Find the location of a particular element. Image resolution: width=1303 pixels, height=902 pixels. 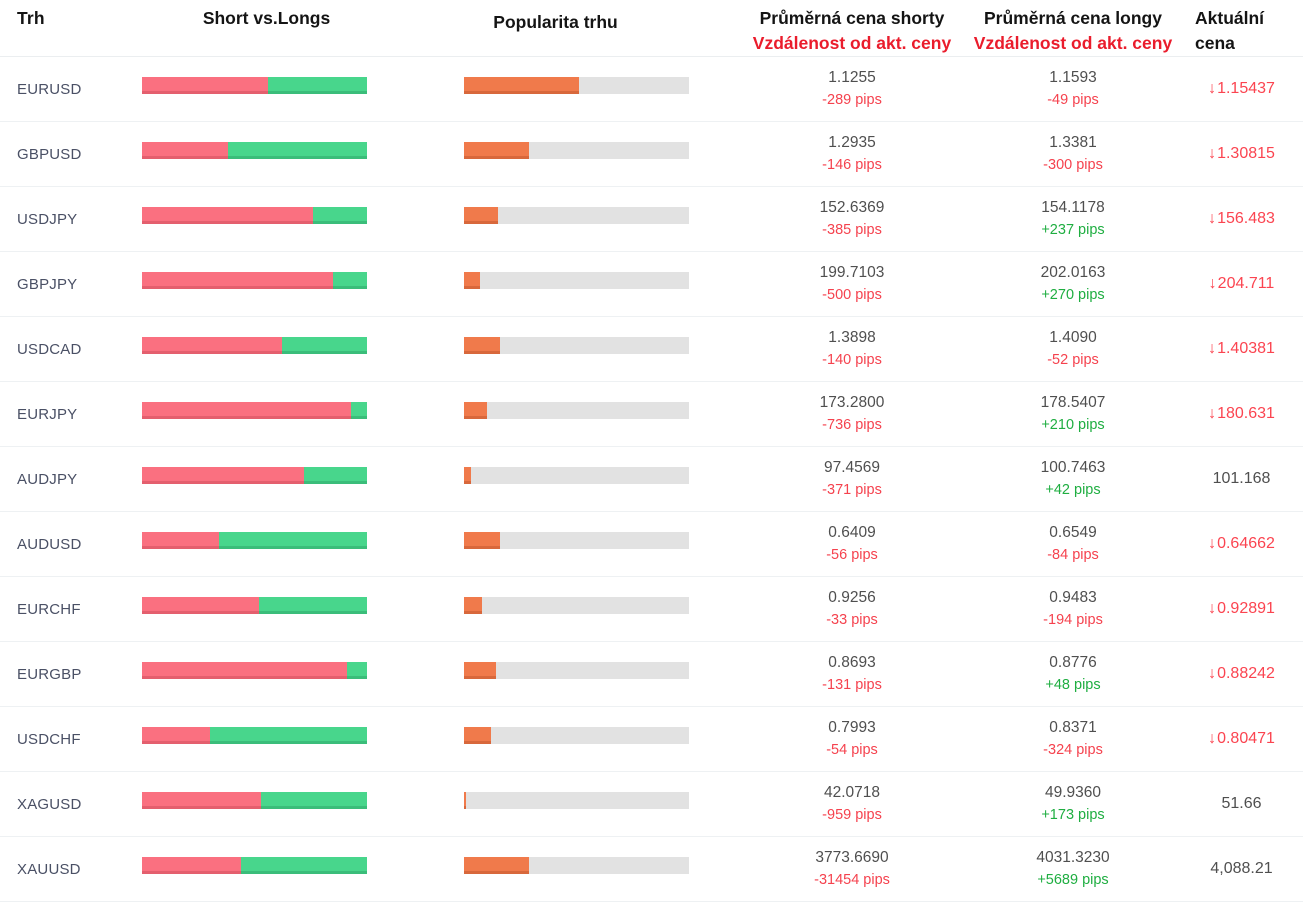

avg-short-distance: -56 pips is located at coordinates (852, 555).